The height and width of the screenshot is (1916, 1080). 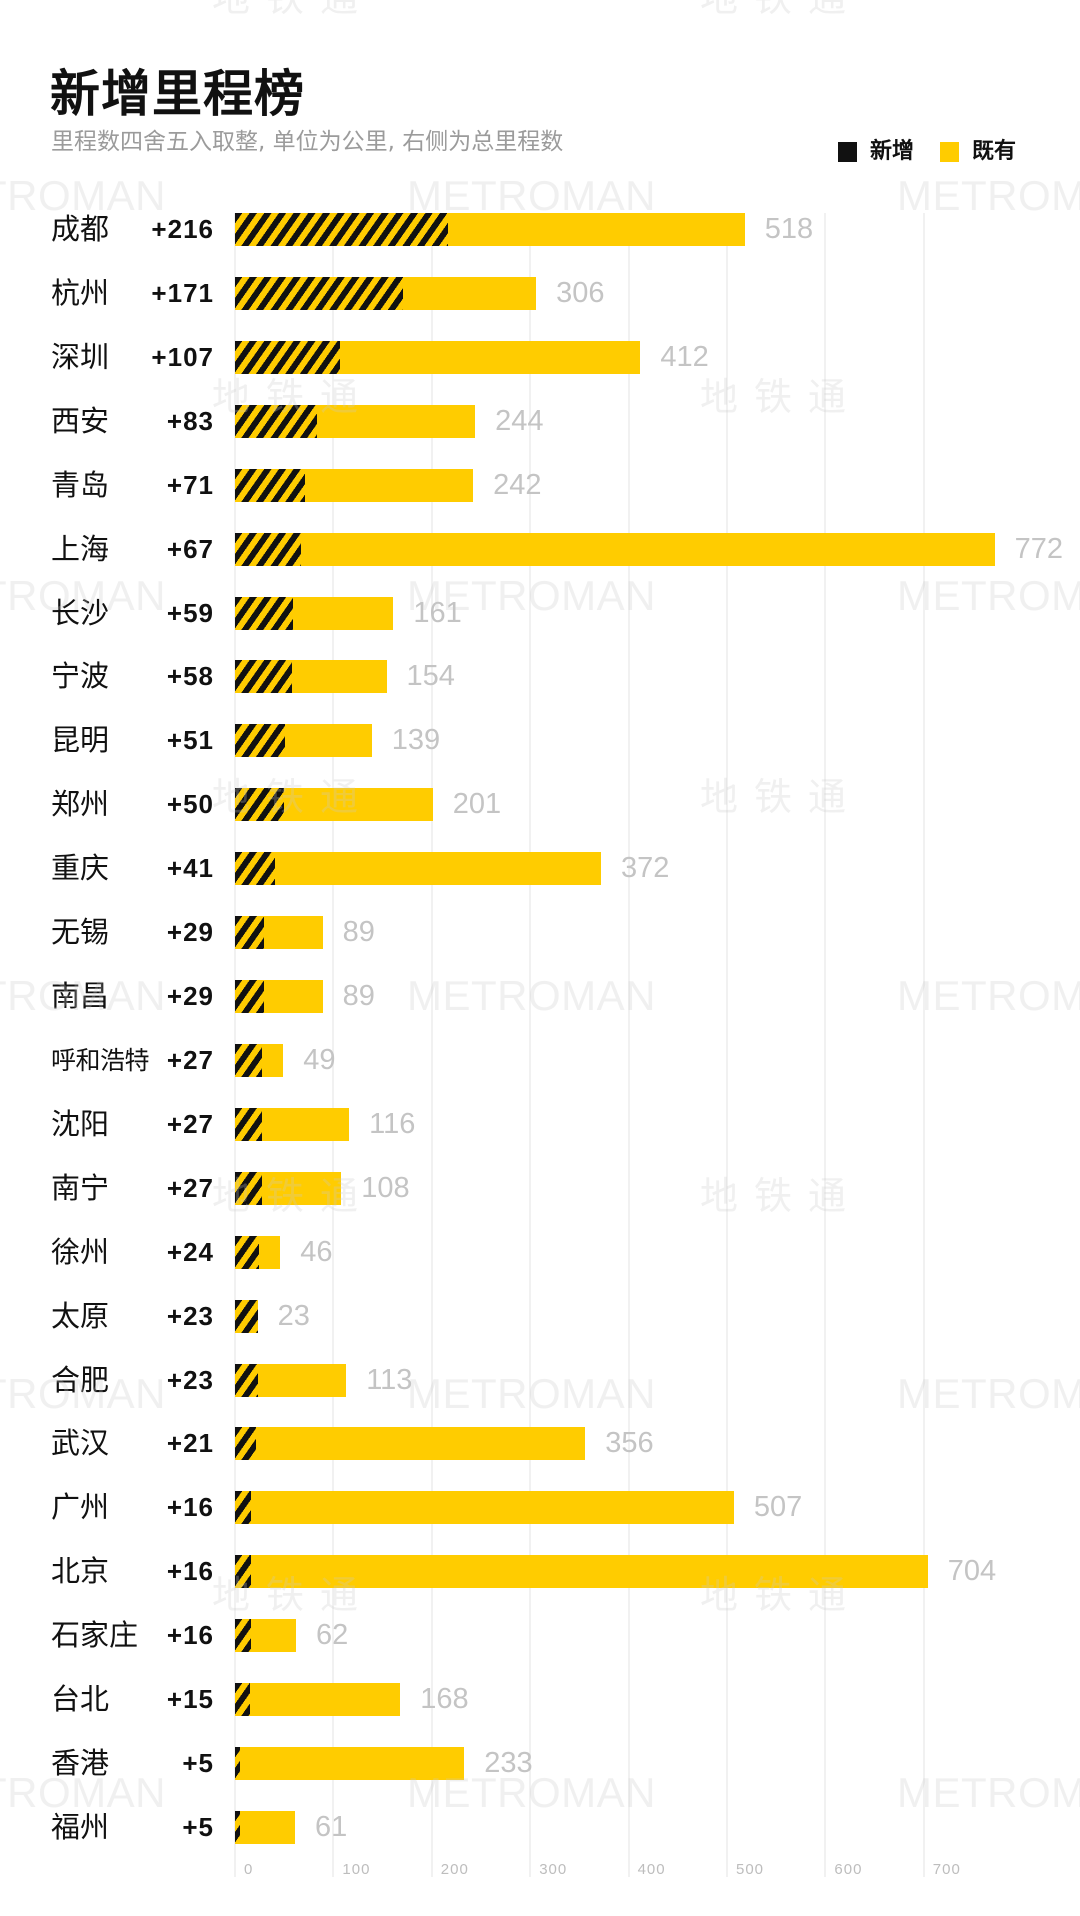 I want to click on total-mileage-label: 412, so click(x=684, y=356).